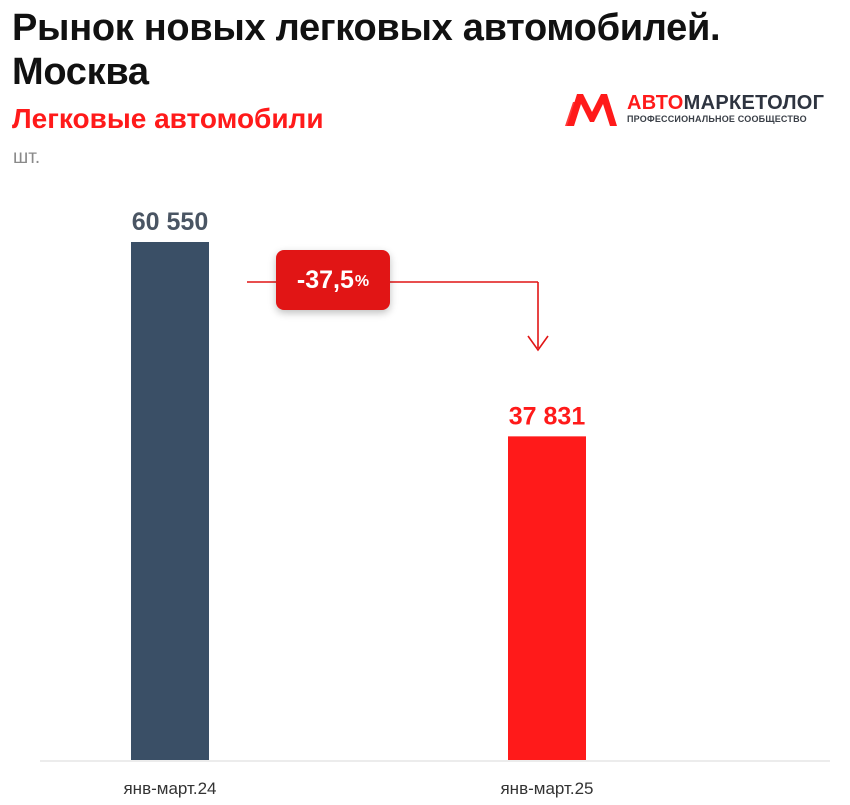 This screenshot has width=850, height=805. I want to click on change-badge-suffix: %, so click(362, 281).